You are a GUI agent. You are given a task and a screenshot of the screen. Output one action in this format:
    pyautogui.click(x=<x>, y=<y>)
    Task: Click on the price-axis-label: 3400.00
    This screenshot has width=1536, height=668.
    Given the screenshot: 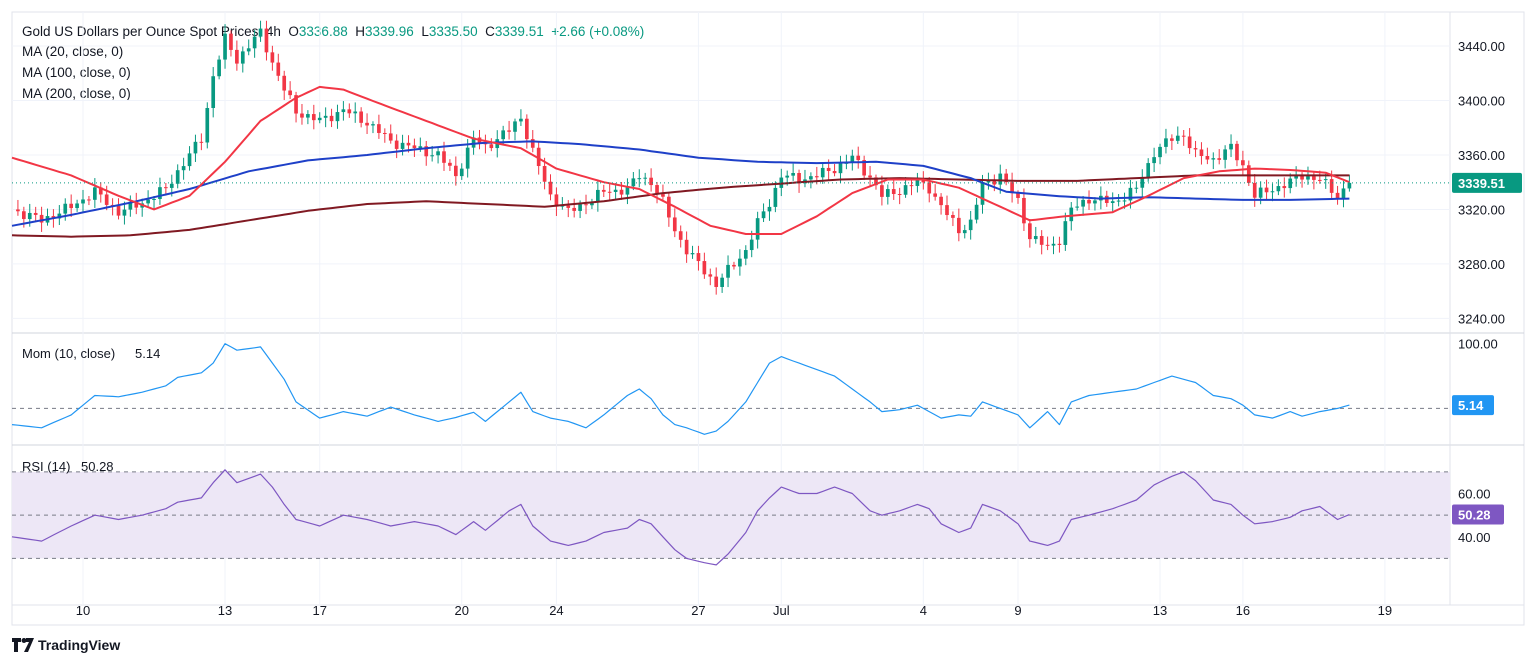 What is the action you would take?
    pyautogui.click(x=1481, y=101)
    